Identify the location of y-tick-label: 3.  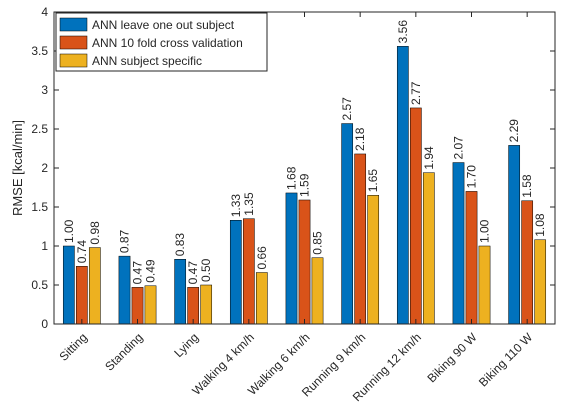
(44, 90).